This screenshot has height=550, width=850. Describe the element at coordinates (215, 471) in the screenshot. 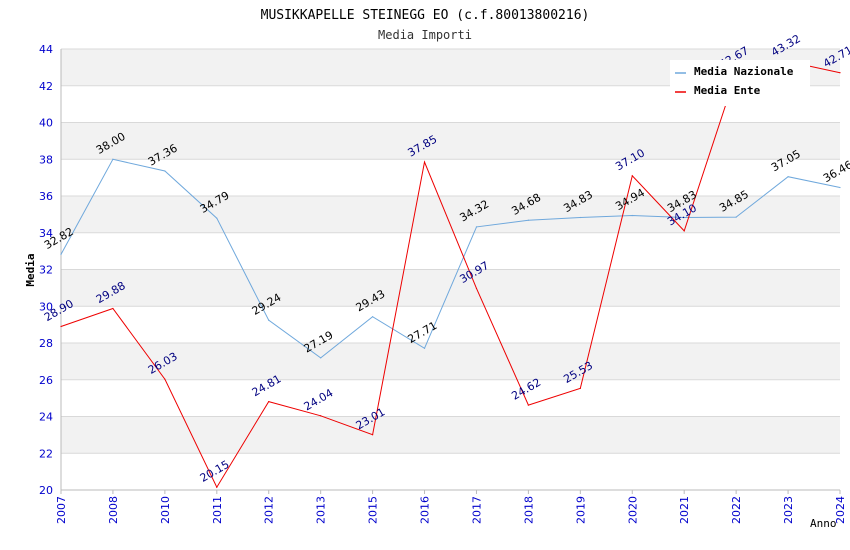

I see `data-label-media-ente: 20.15` at that location.